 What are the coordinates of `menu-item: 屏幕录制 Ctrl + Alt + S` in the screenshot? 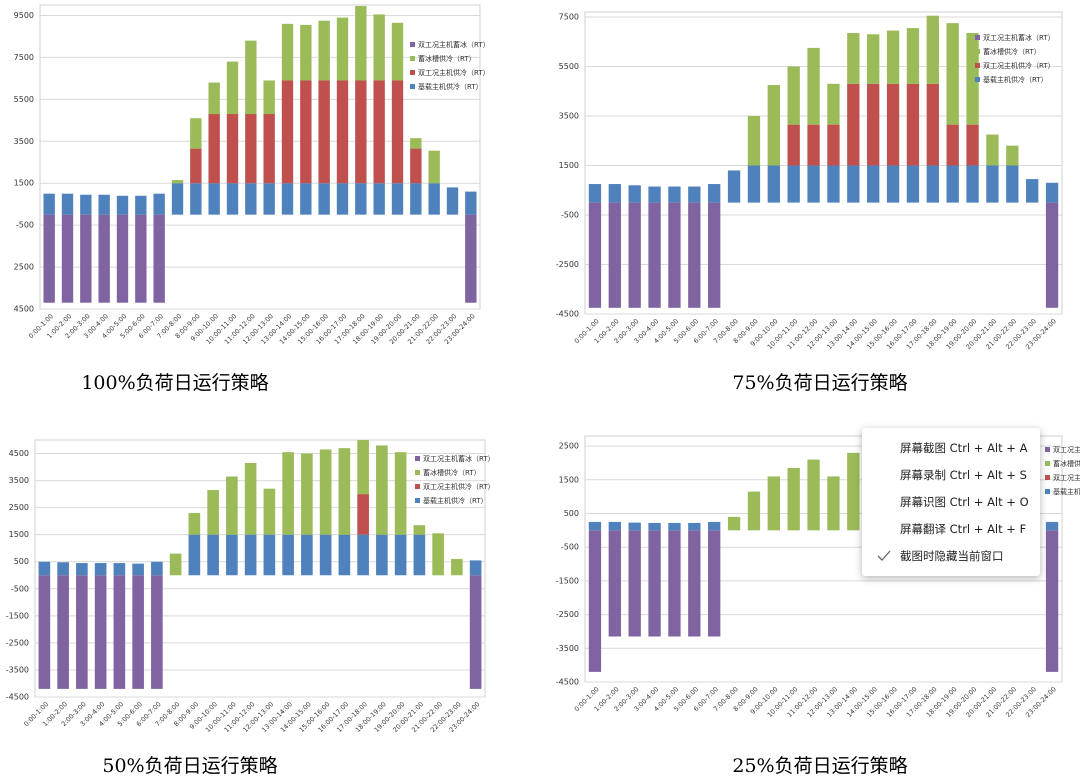 It's located at (963, 475).